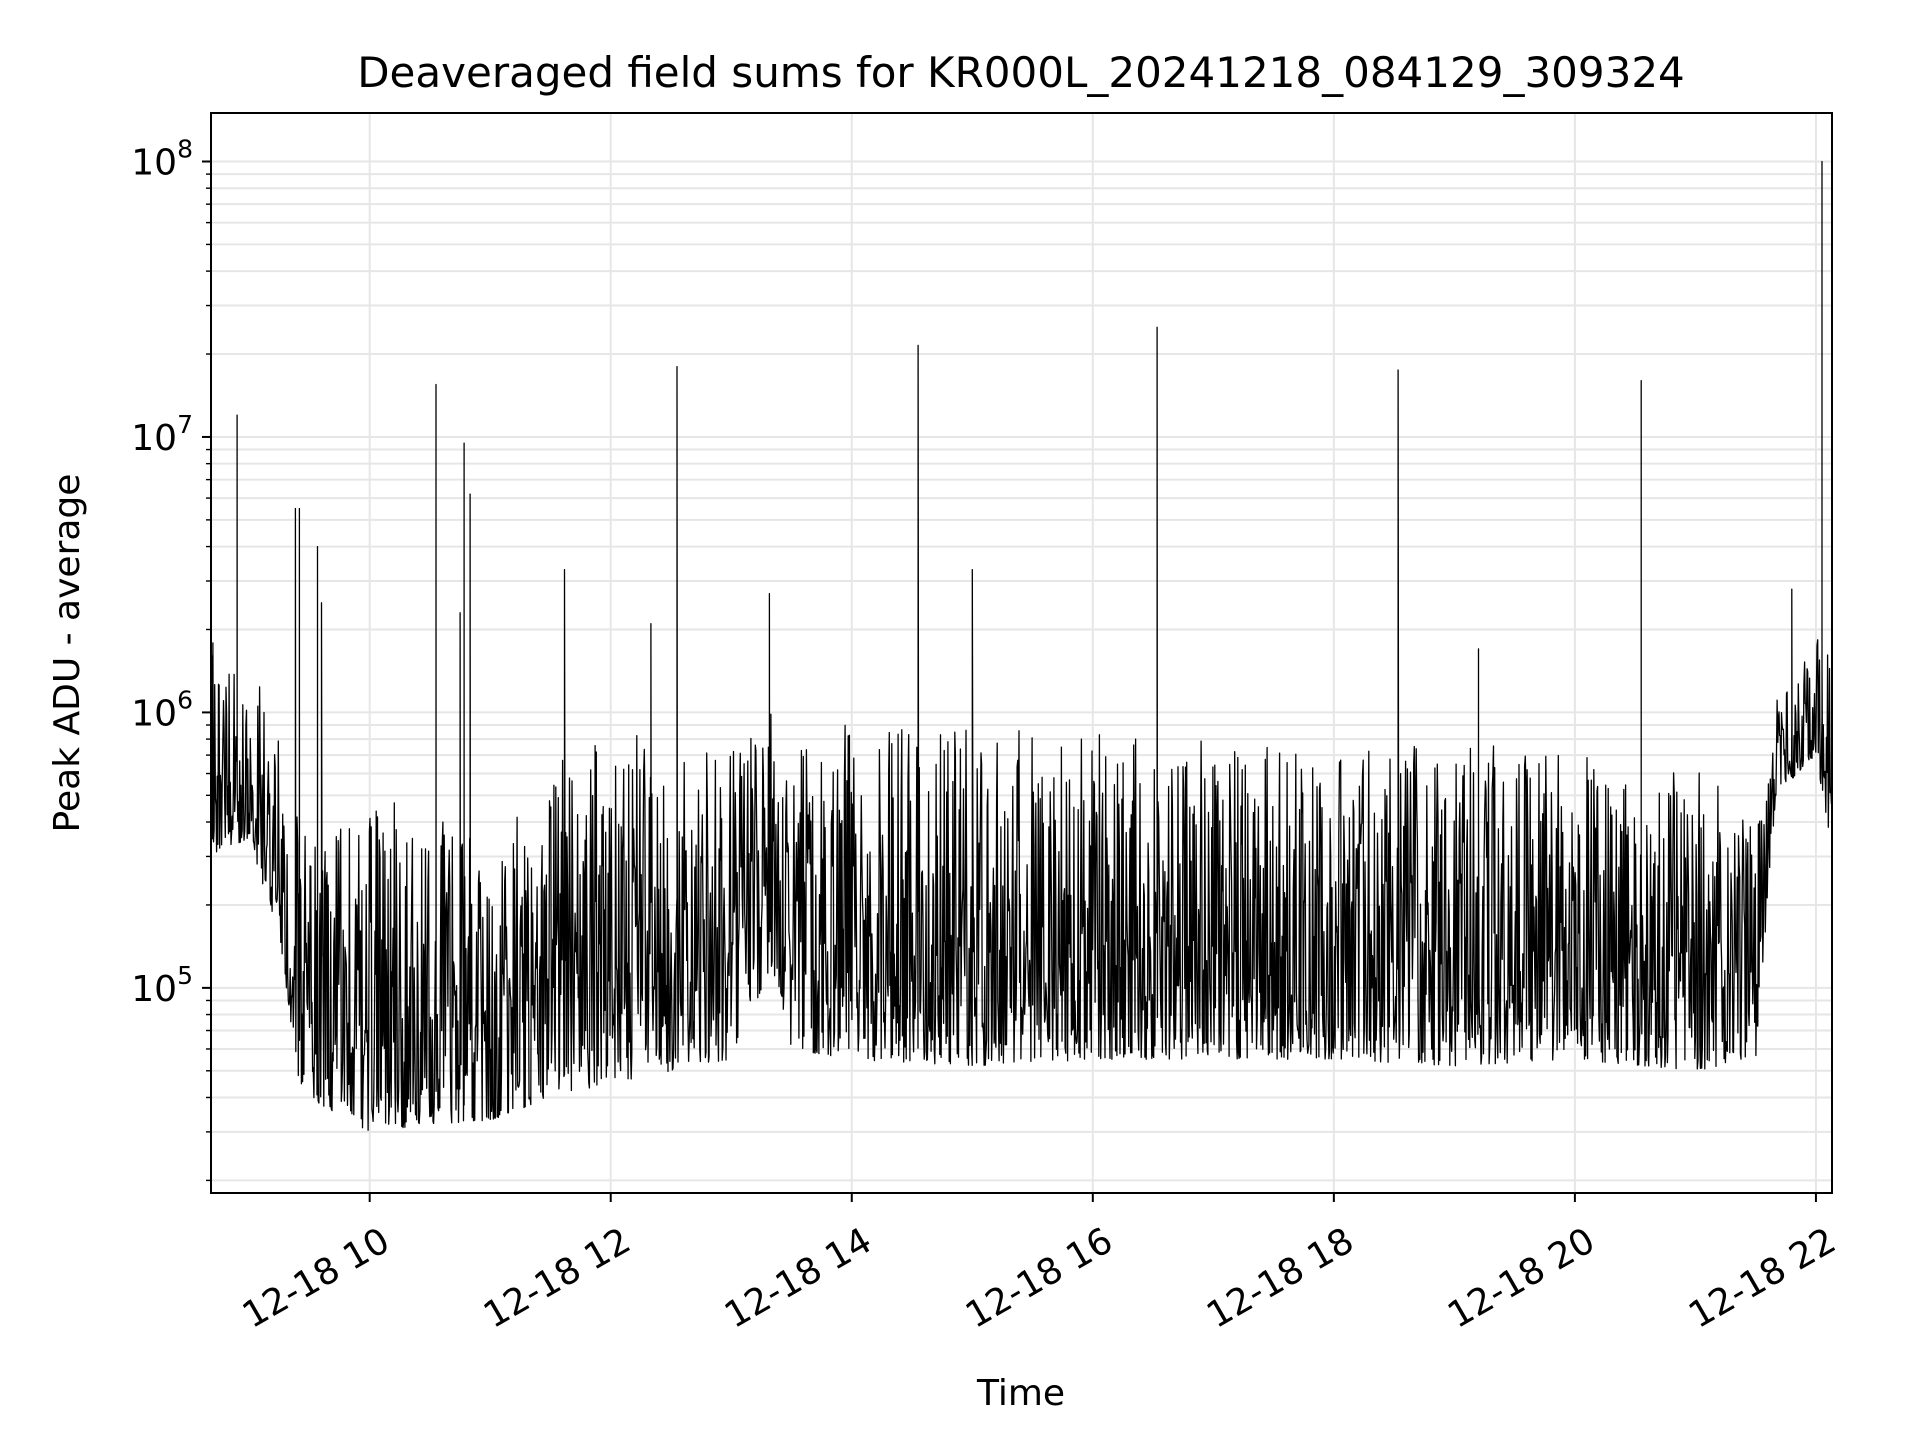 The height and width of the screenshot is (1440, 1920). What do you see at coordinates (1280, 1278) in the screenshot?
I see `x-tick-label: 12-18 18` at bounding box center [1280, 1278].